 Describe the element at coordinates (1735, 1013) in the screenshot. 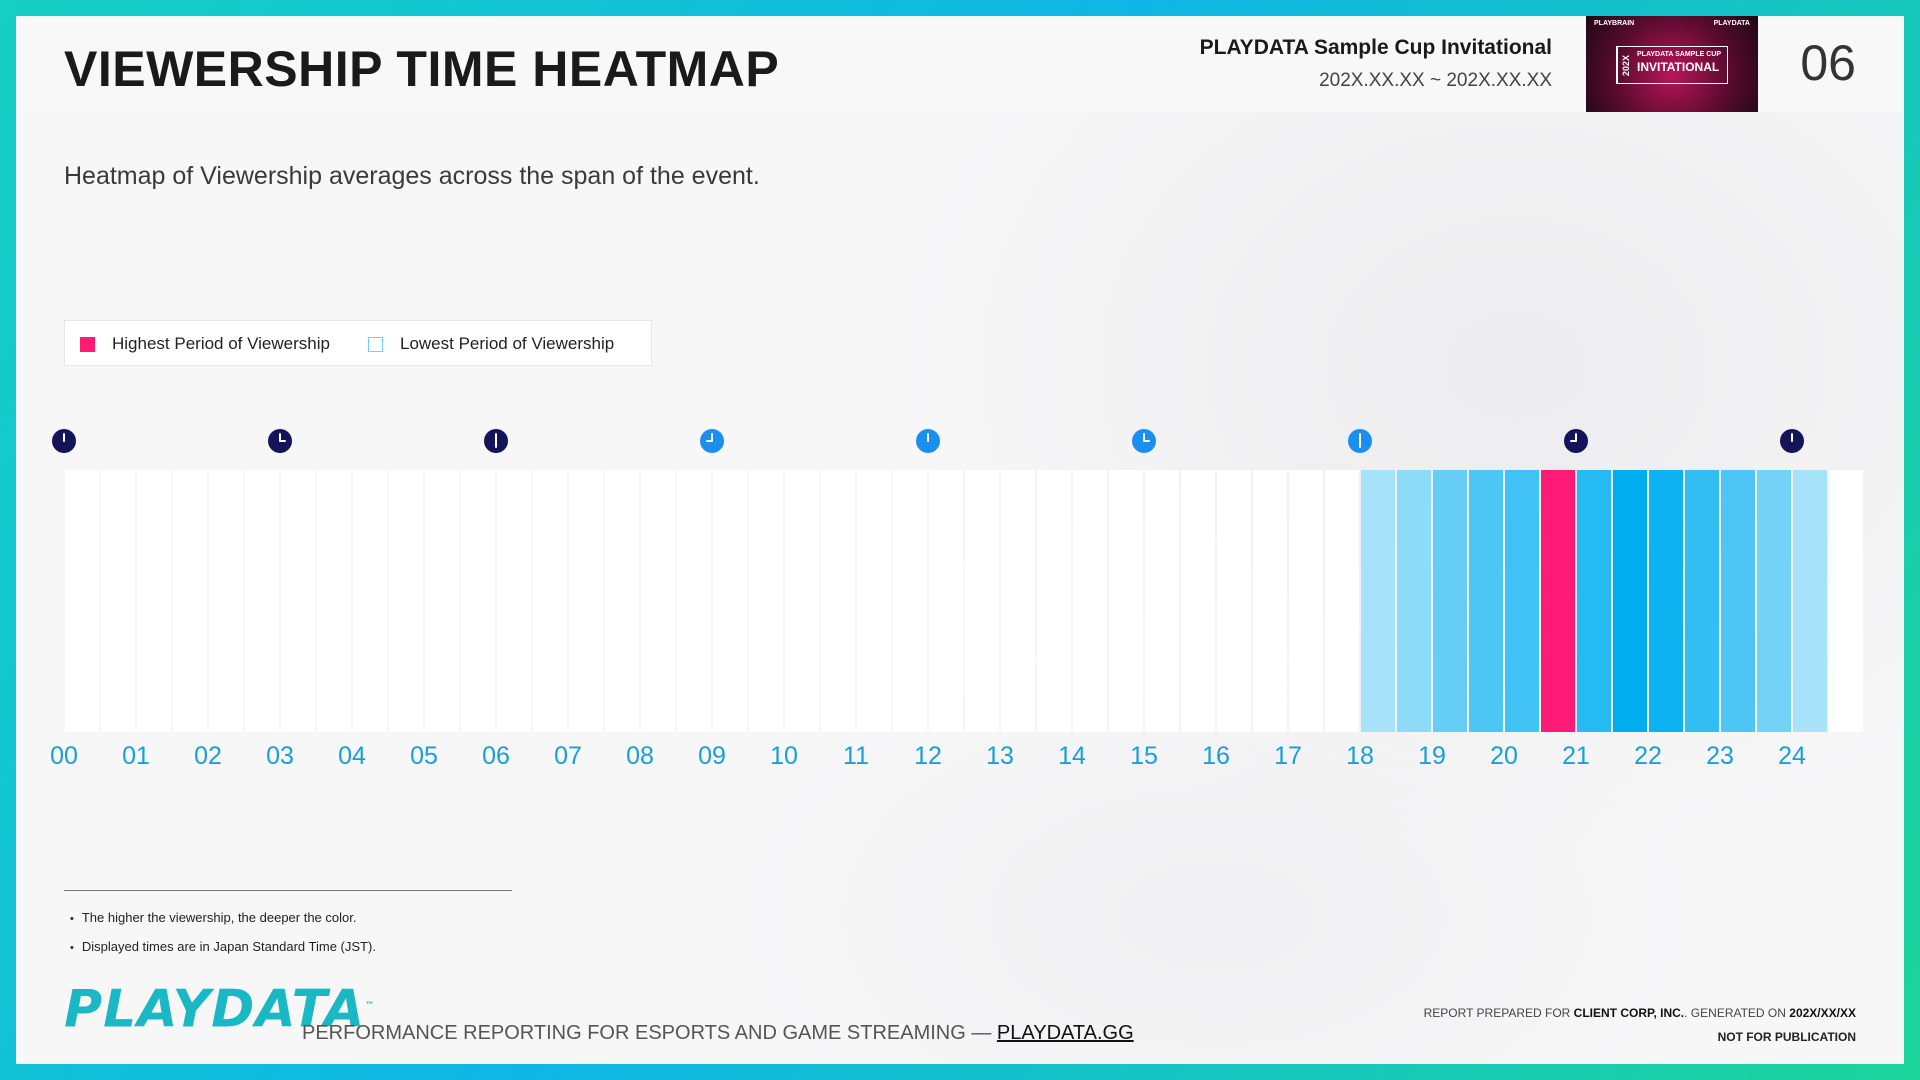

I see `generated-prefix: . GENERATED ON` at that location.